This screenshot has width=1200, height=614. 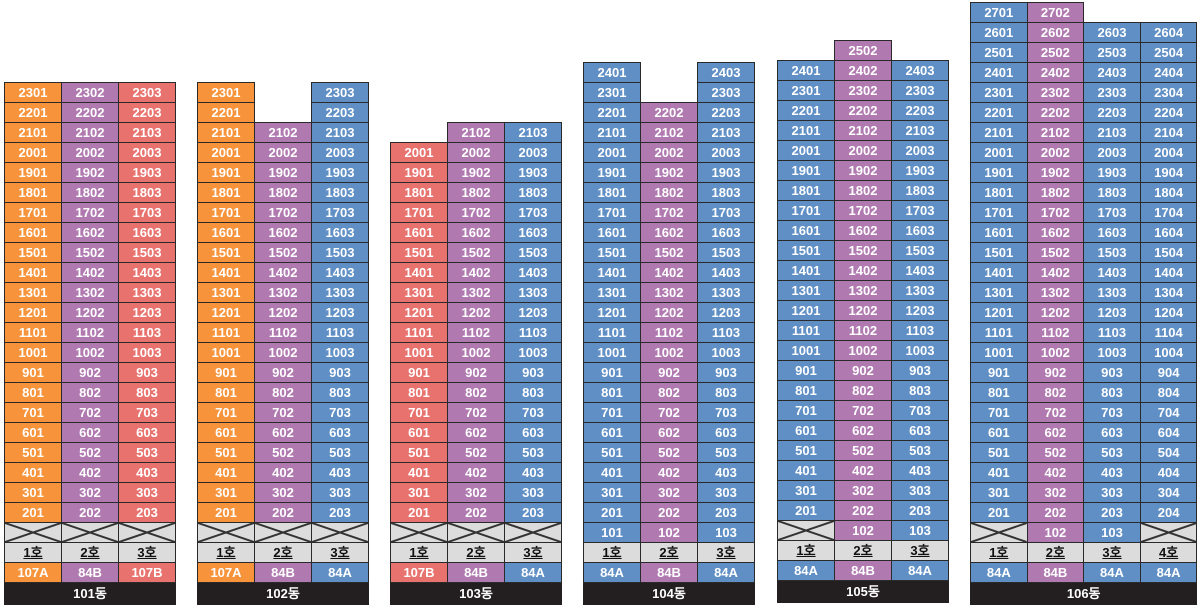 I want to click on unit-cell: 303, so click(x=340, y=492).